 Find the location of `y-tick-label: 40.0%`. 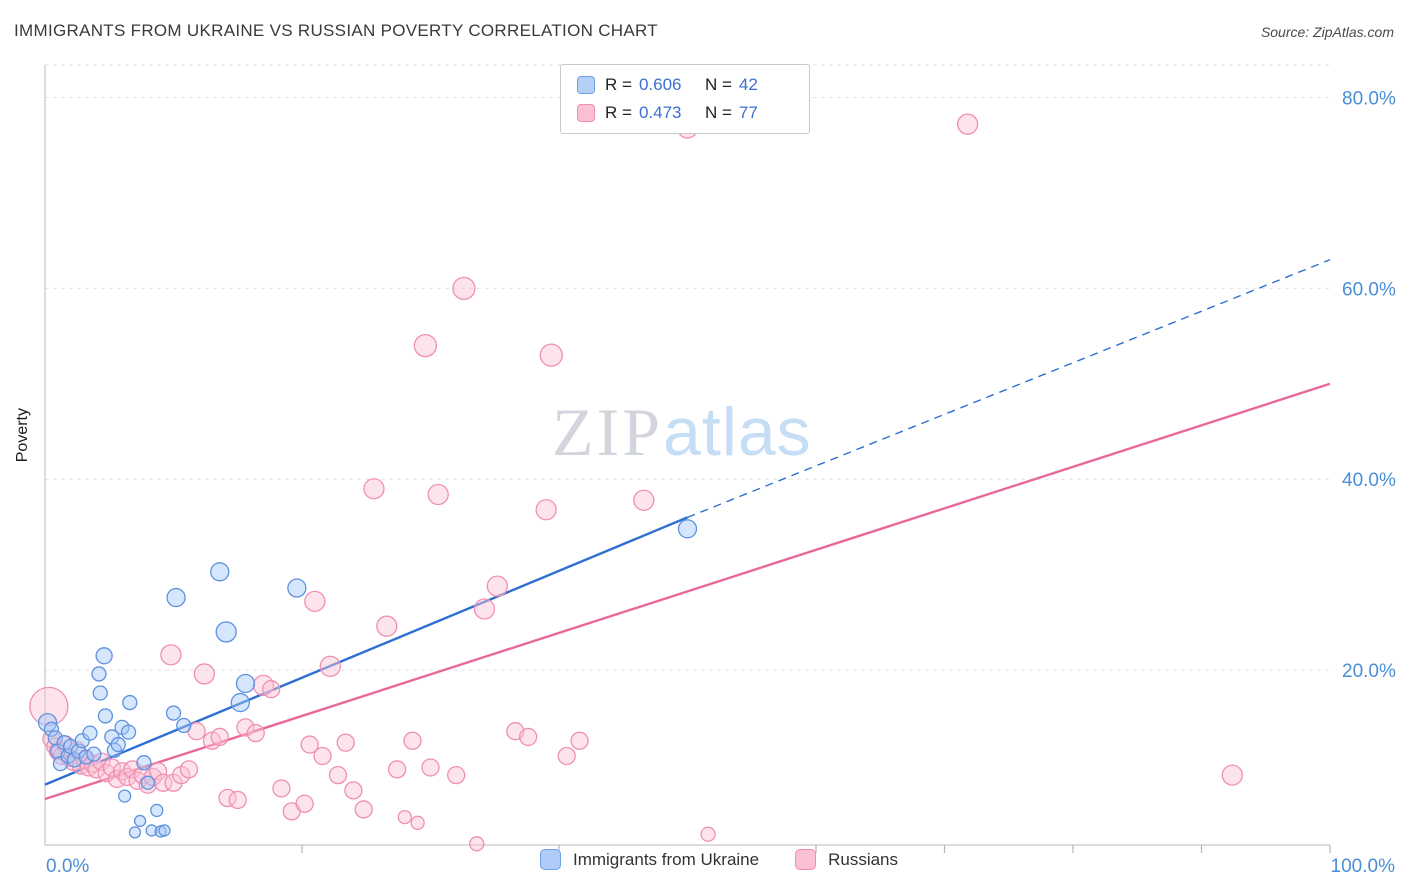

y-tick-label: 40.0% is located at coordinates (1369, 480).